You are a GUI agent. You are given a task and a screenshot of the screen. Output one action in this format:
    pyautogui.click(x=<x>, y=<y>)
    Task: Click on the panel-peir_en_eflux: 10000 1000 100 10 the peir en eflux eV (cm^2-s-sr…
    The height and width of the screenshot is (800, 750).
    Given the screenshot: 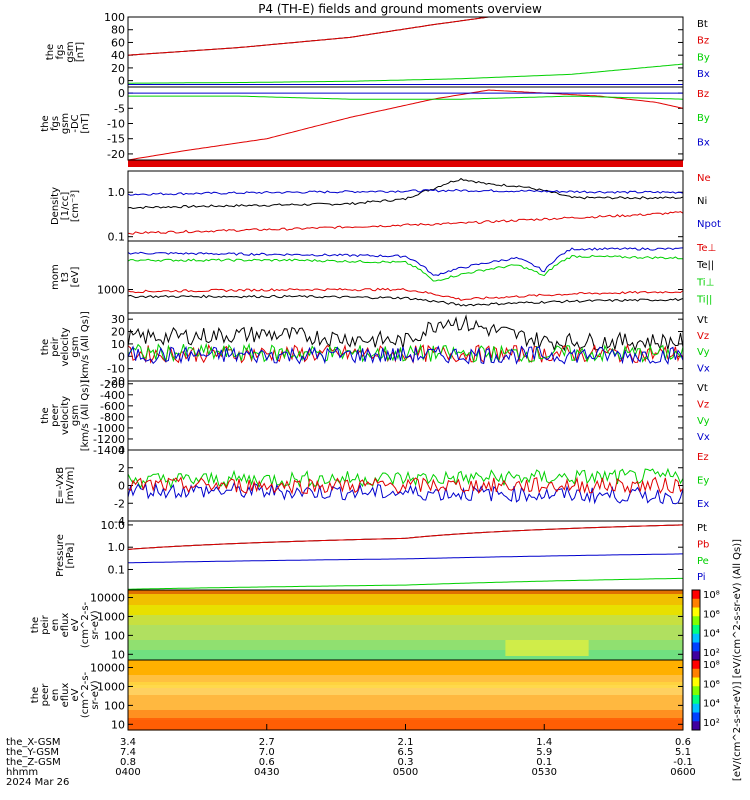 What is the action you would take?
    pyautogui.click(x=375, y=625)
    